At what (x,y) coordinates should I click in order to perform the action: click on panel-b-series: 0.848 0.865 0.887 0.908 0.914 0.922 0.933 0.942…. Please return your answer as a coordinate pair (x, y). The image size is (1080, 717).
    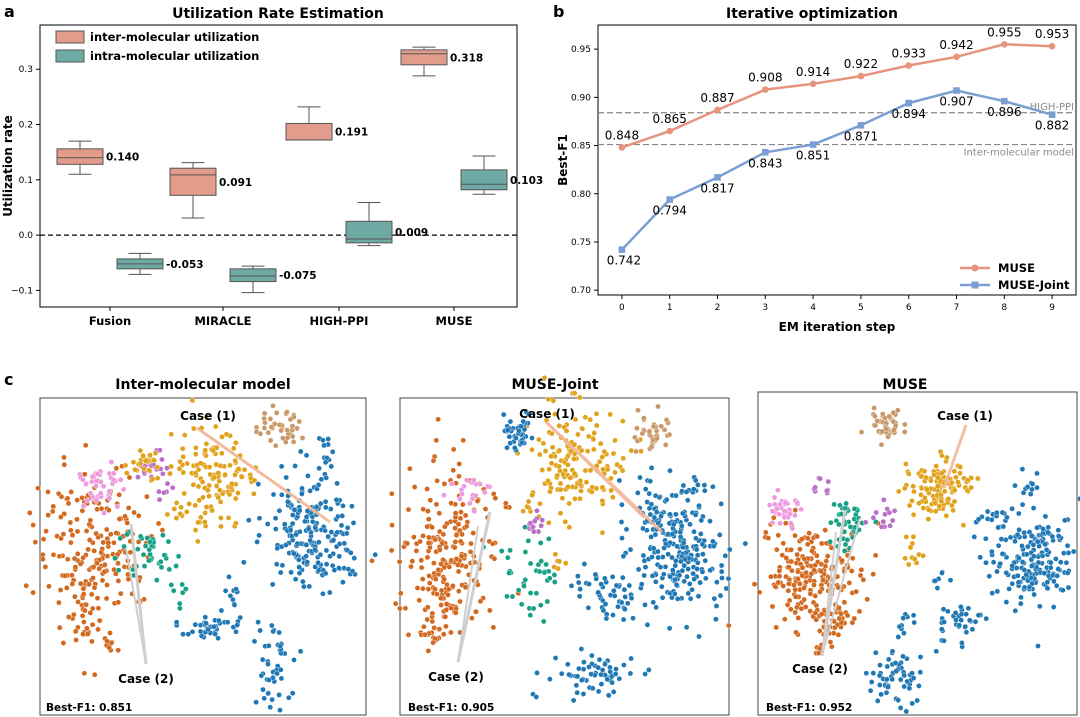
    Looking at the image, I should click on (837, 146).